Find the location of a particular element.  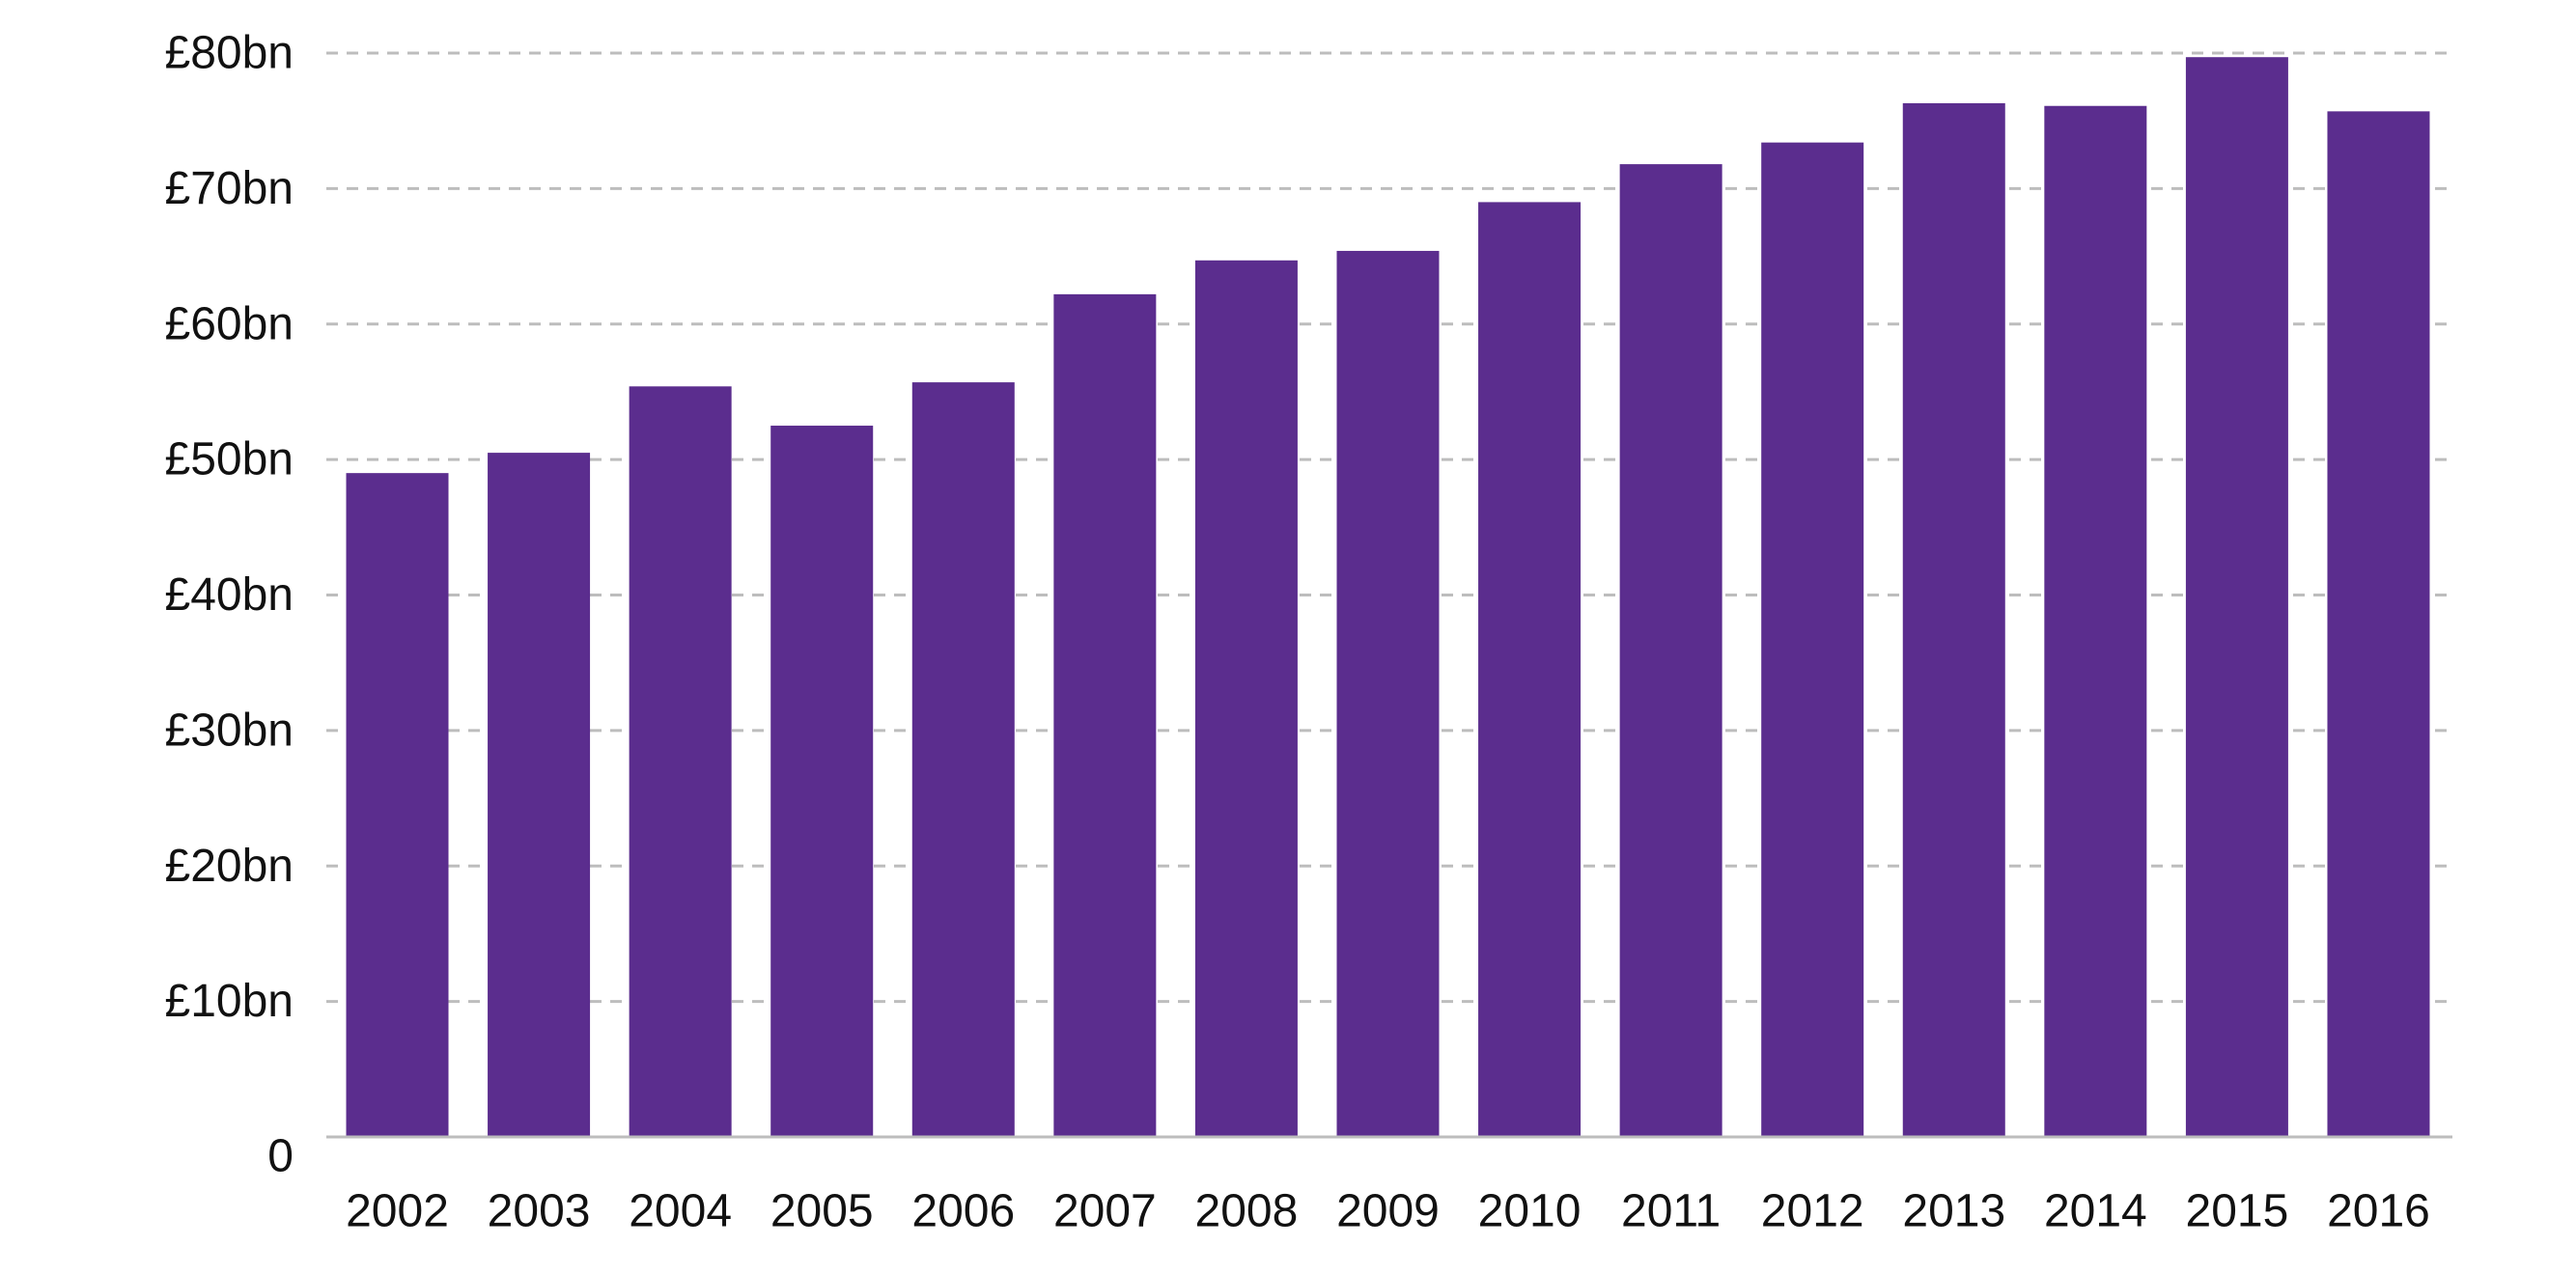

bar-2016 is located at coordinates (2379, 624).